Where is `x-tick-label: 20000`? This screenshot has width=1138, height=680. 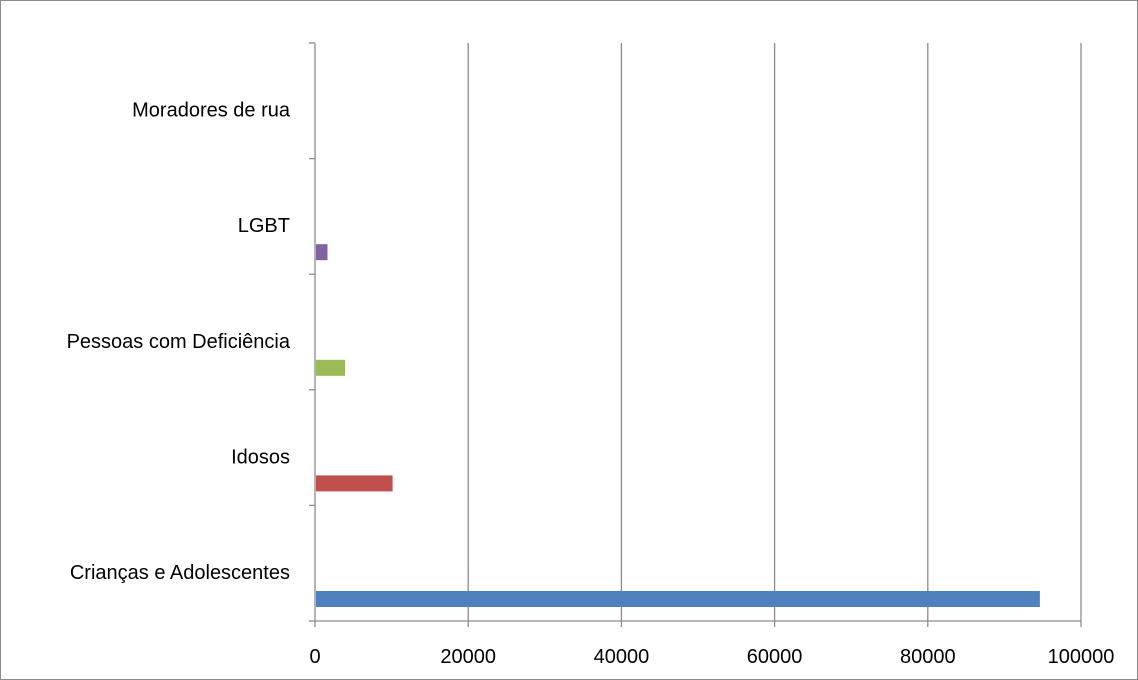
x-tick-label: 20000 is located at coordinates (468, 657).